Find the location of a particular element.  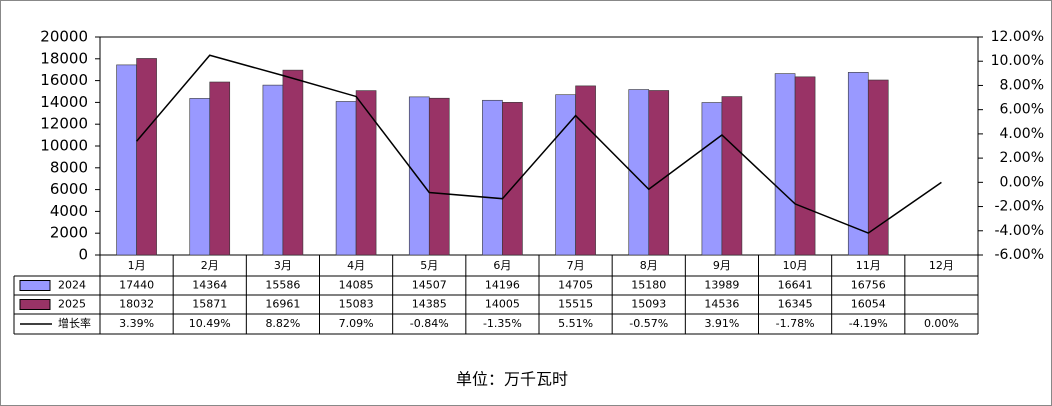

y2-tick-label: 2.00% is located at coordinates (1022, 158).